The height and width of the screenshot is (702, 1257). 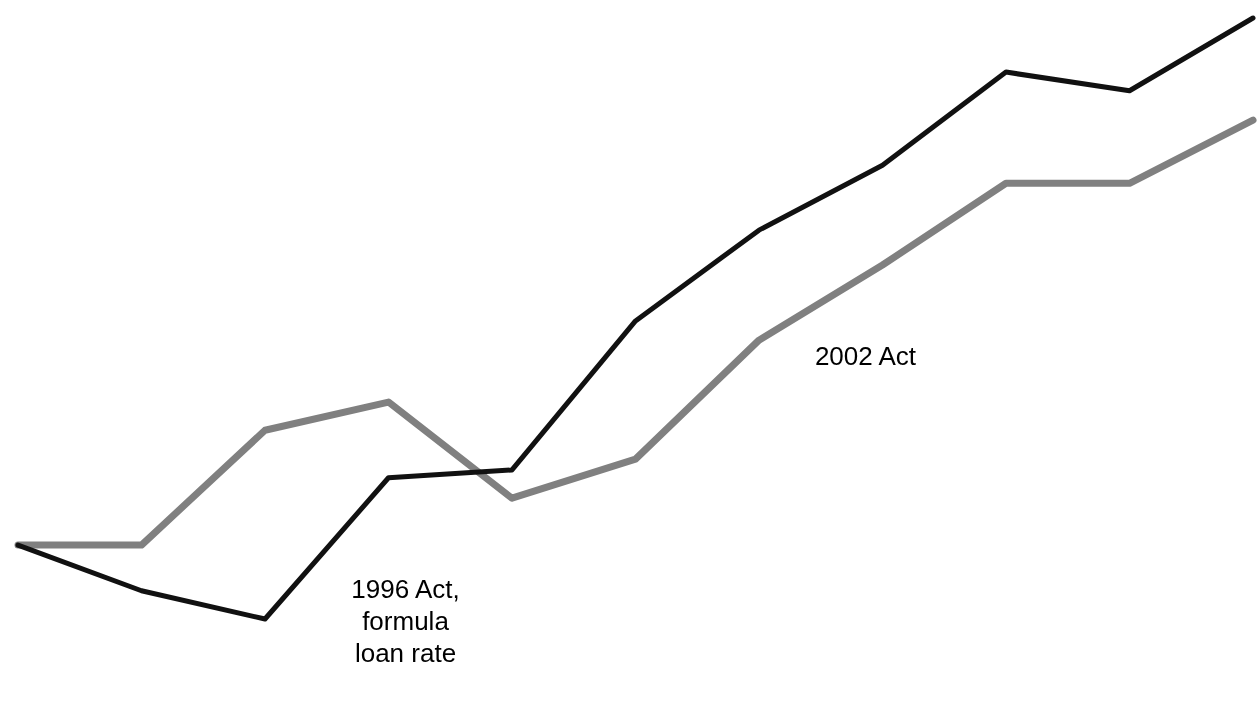 I want to click on series-label: 1996 Act, formula loan rate, so click(x=405, y=620).